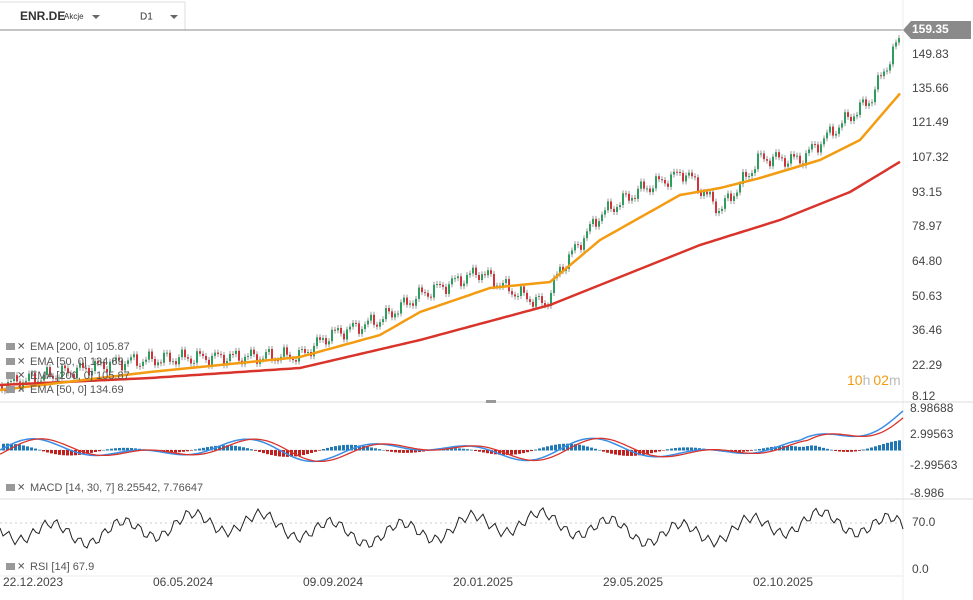 The height and width of the screenshot is (600, 973). I want to click on indicator-legend: EMA [50, 0] 134.69, so click(77, 362).